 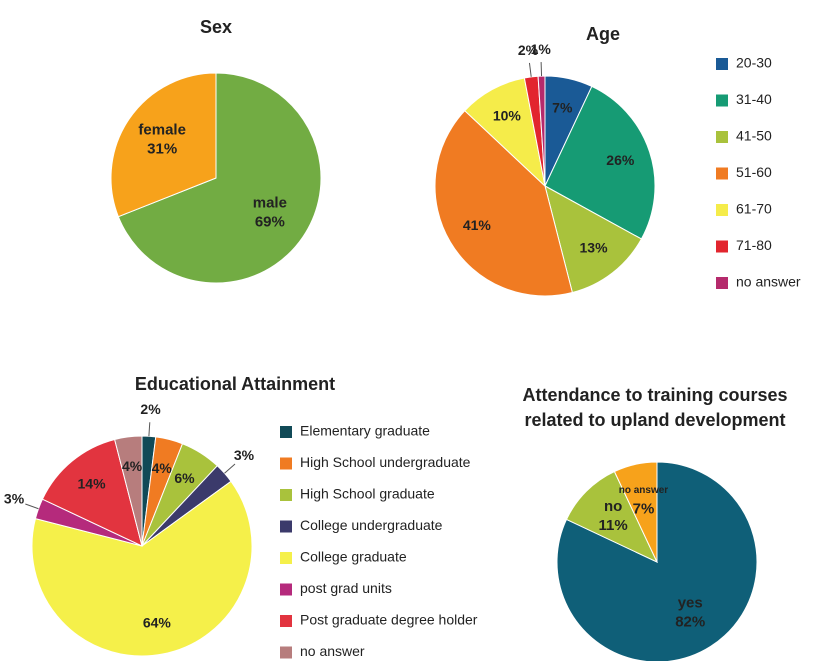 I want to click on slice-name: male, so click(x=270, y=203).